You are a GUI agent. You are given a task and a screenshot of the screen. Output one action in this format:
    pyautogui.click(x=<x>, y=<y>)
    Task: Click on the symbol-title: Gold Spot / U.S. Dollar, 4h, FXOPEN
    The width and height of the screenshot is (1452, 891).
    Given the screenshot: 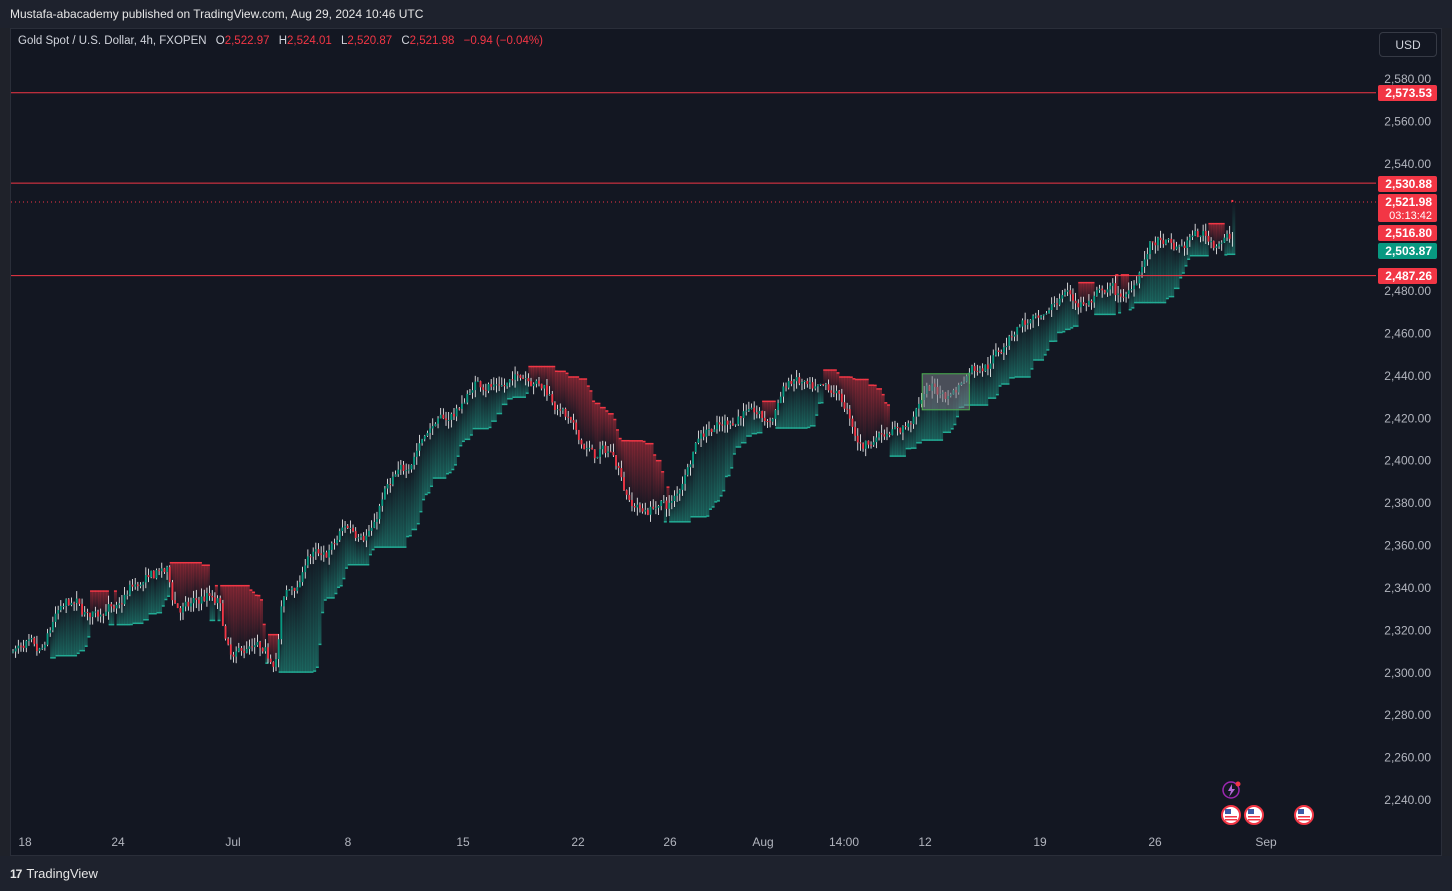 What is the action you would take?
    pyautogui.click(x=112, y=41)
    